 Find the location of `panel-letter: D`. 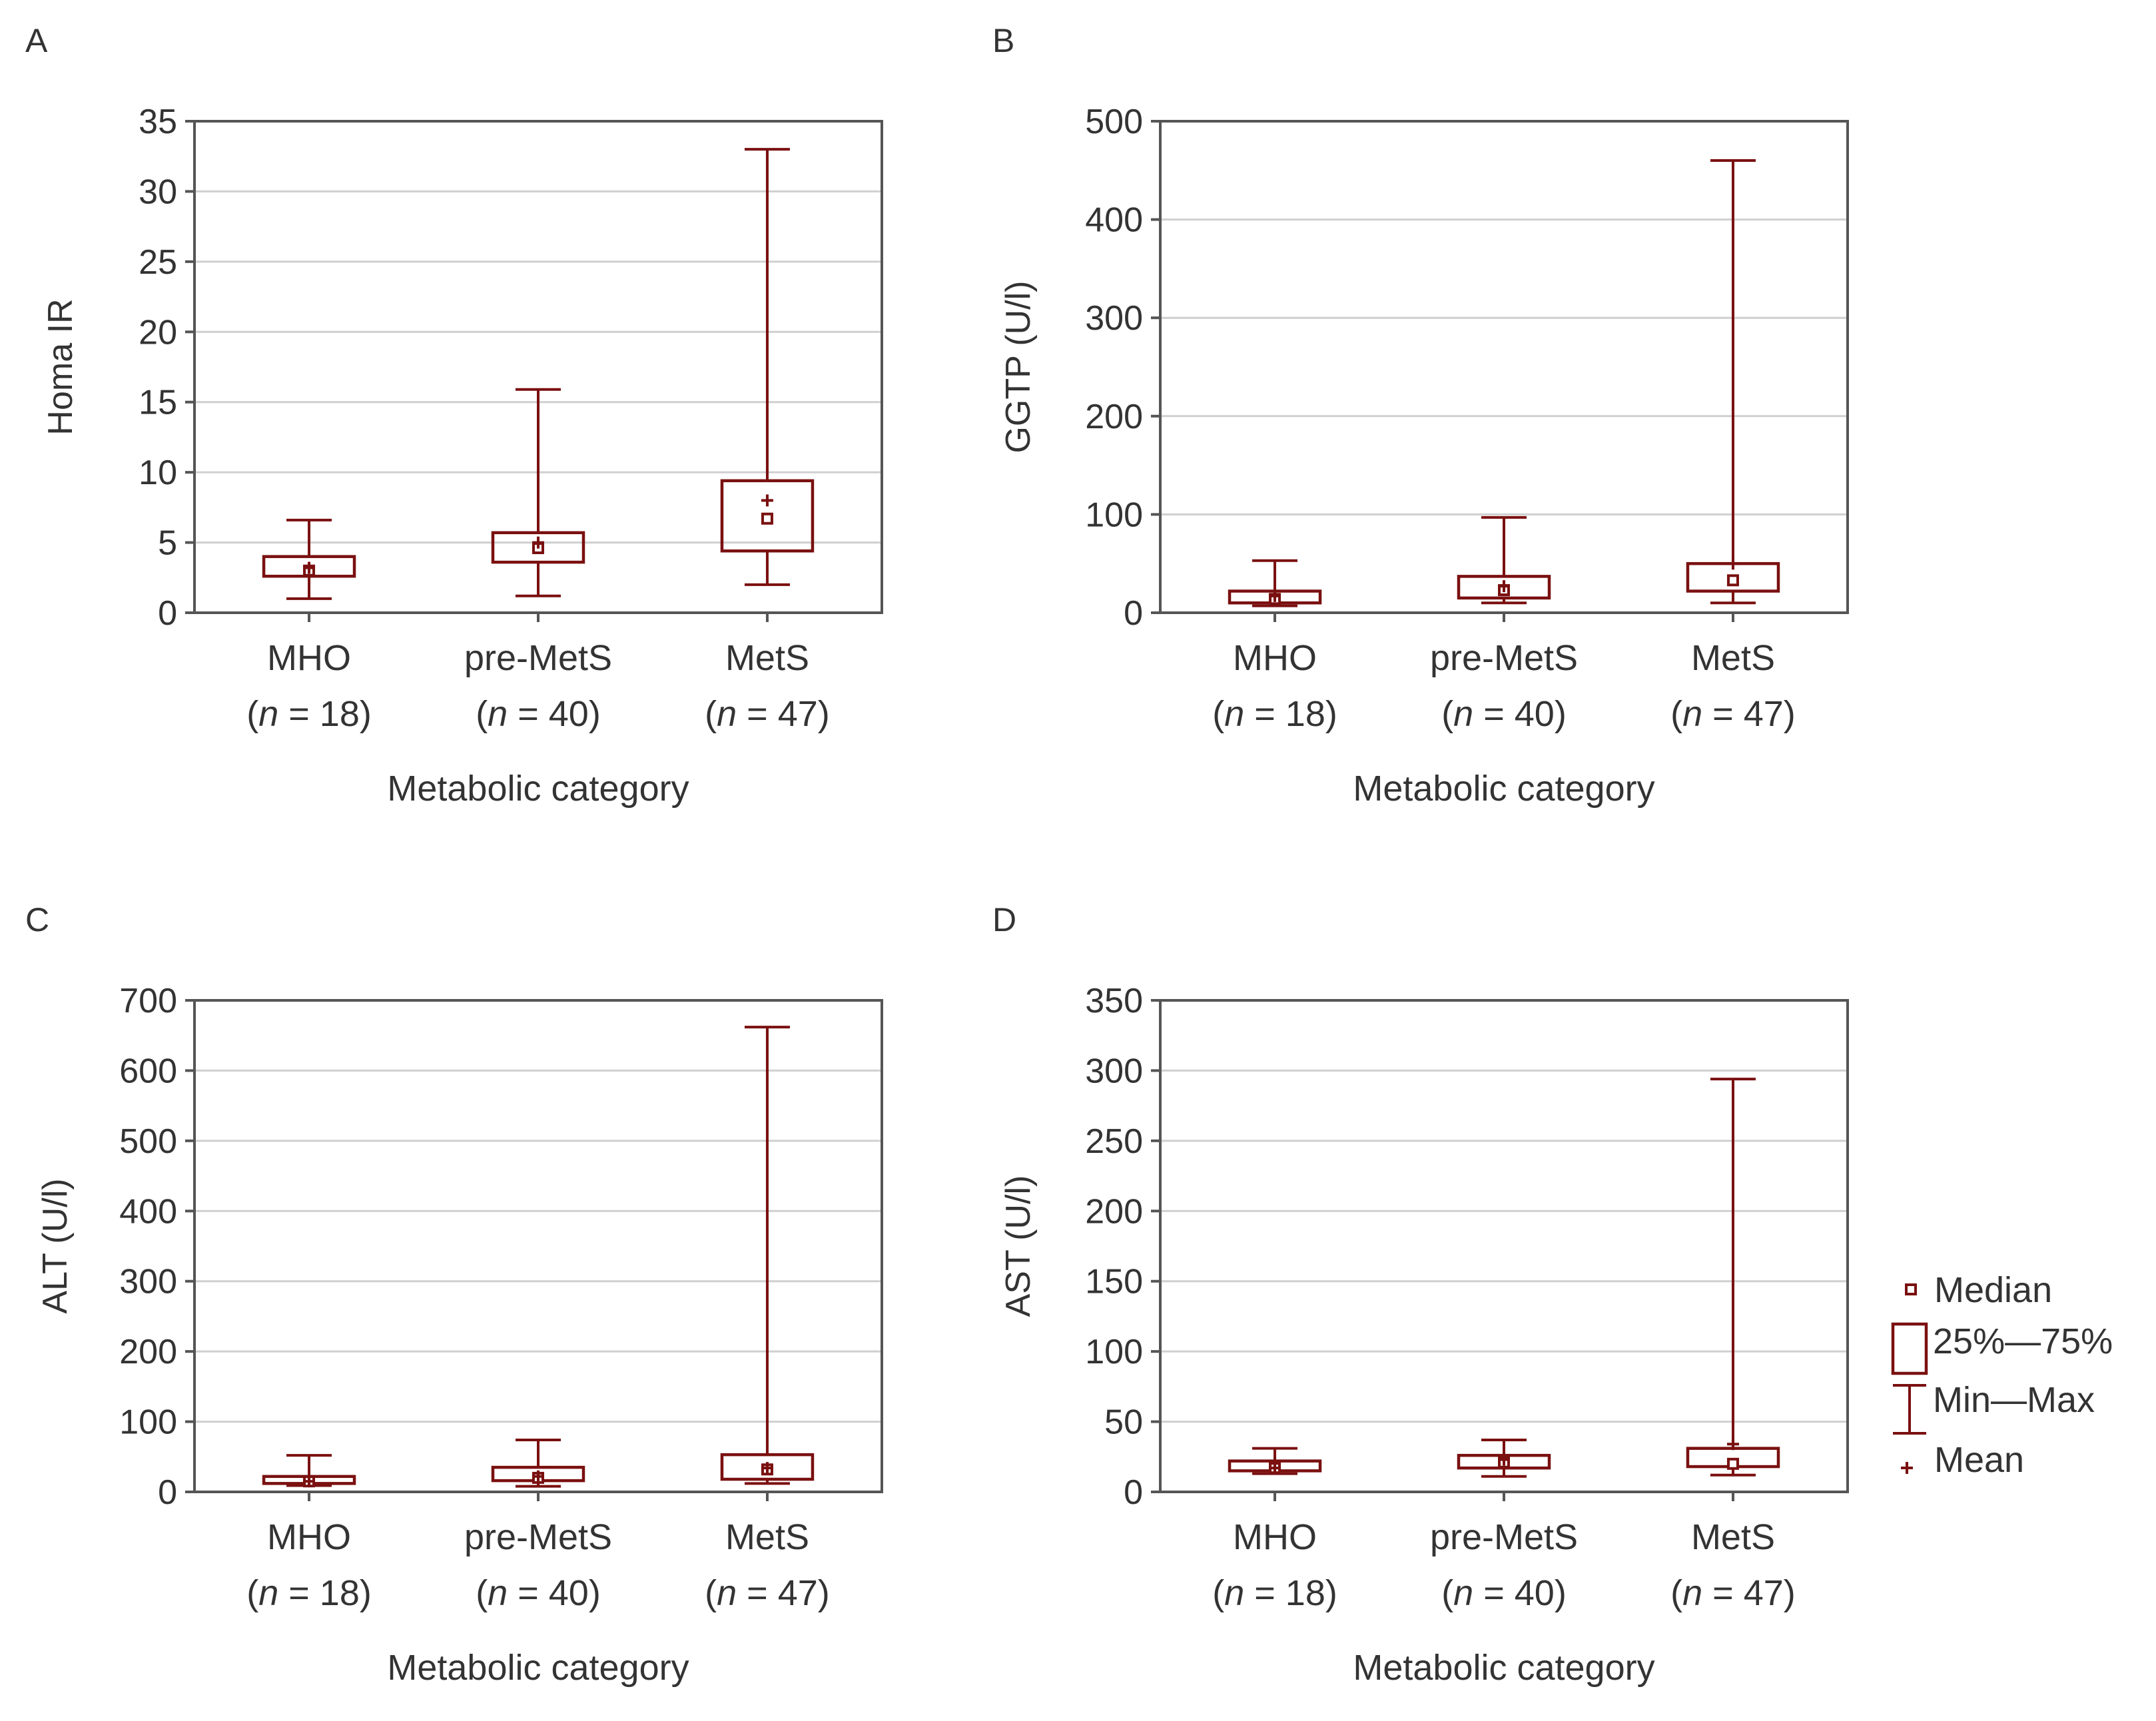

panel-letter: D is located at coordinates (1004, 919).